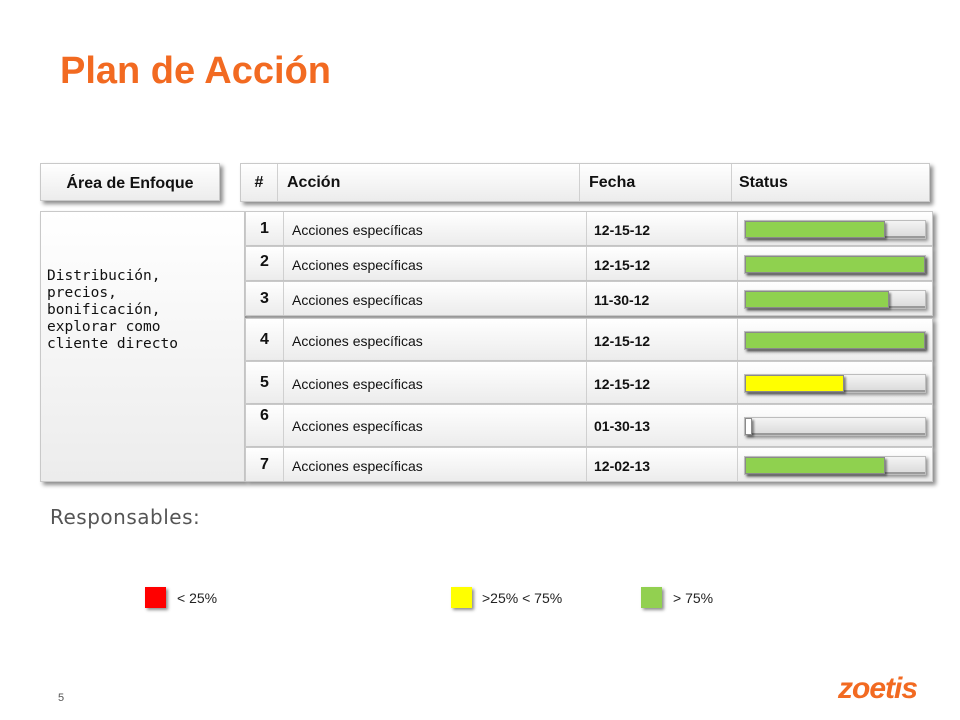 The height and width of the screenshot is (720, 960). I want to click on table-row: 4 Acciones específicas 12-15-12, so click(589, 339).